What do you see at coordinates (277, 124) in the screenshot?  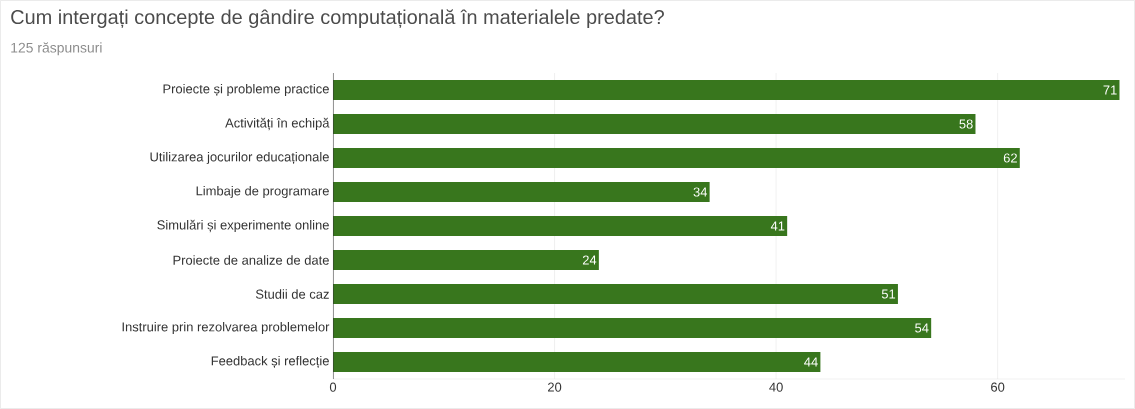 I see `y-tick-label: Activități în echipă` at bounding box center [277, 124].